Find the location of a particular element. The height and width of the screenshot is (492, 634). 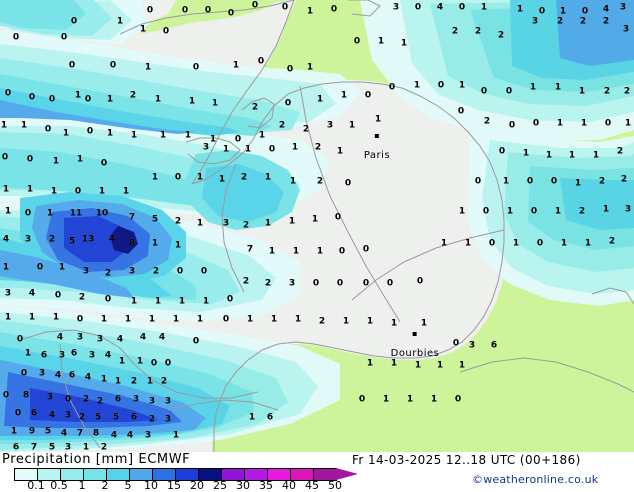

precip-value: 10 is located at coordinates (102, 213).